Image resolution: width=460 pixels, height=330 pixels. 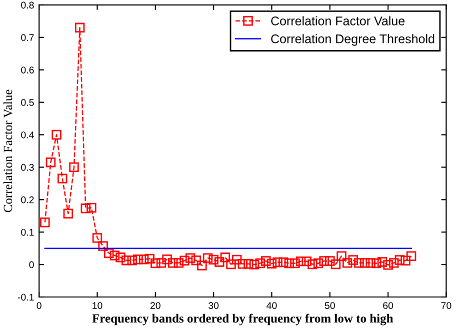 What do you see at coordinates (97, 305) in the screenshot?
I see `x-tick-label: 10` at bounding box center [97, 305].